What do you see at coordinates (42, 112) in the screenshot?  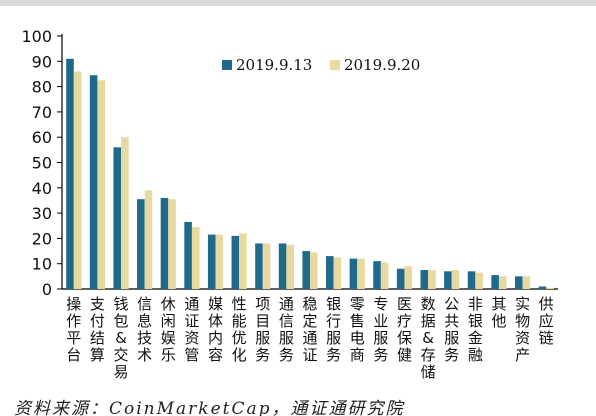 I see `y-tick-label: 70` at bounding box center [42, 112].